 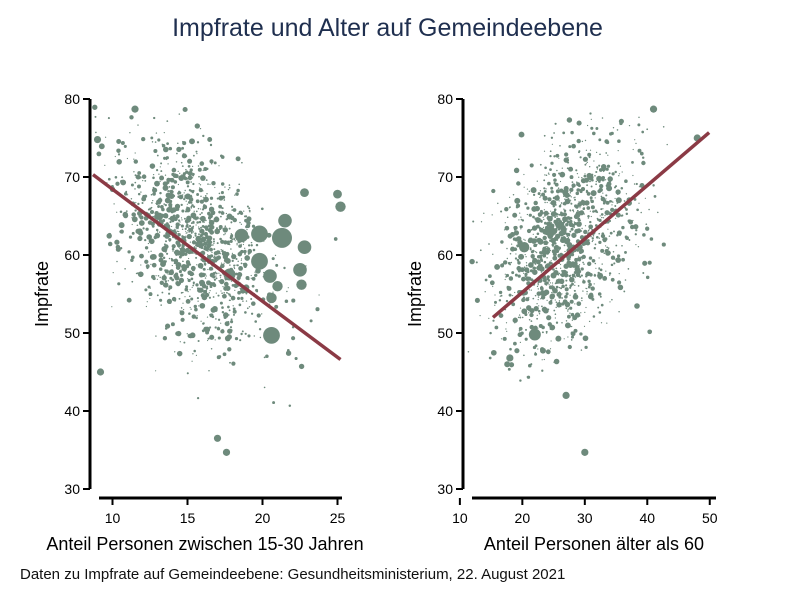 I want to click on y-tick-label: 30, so click(x=72, y=489).